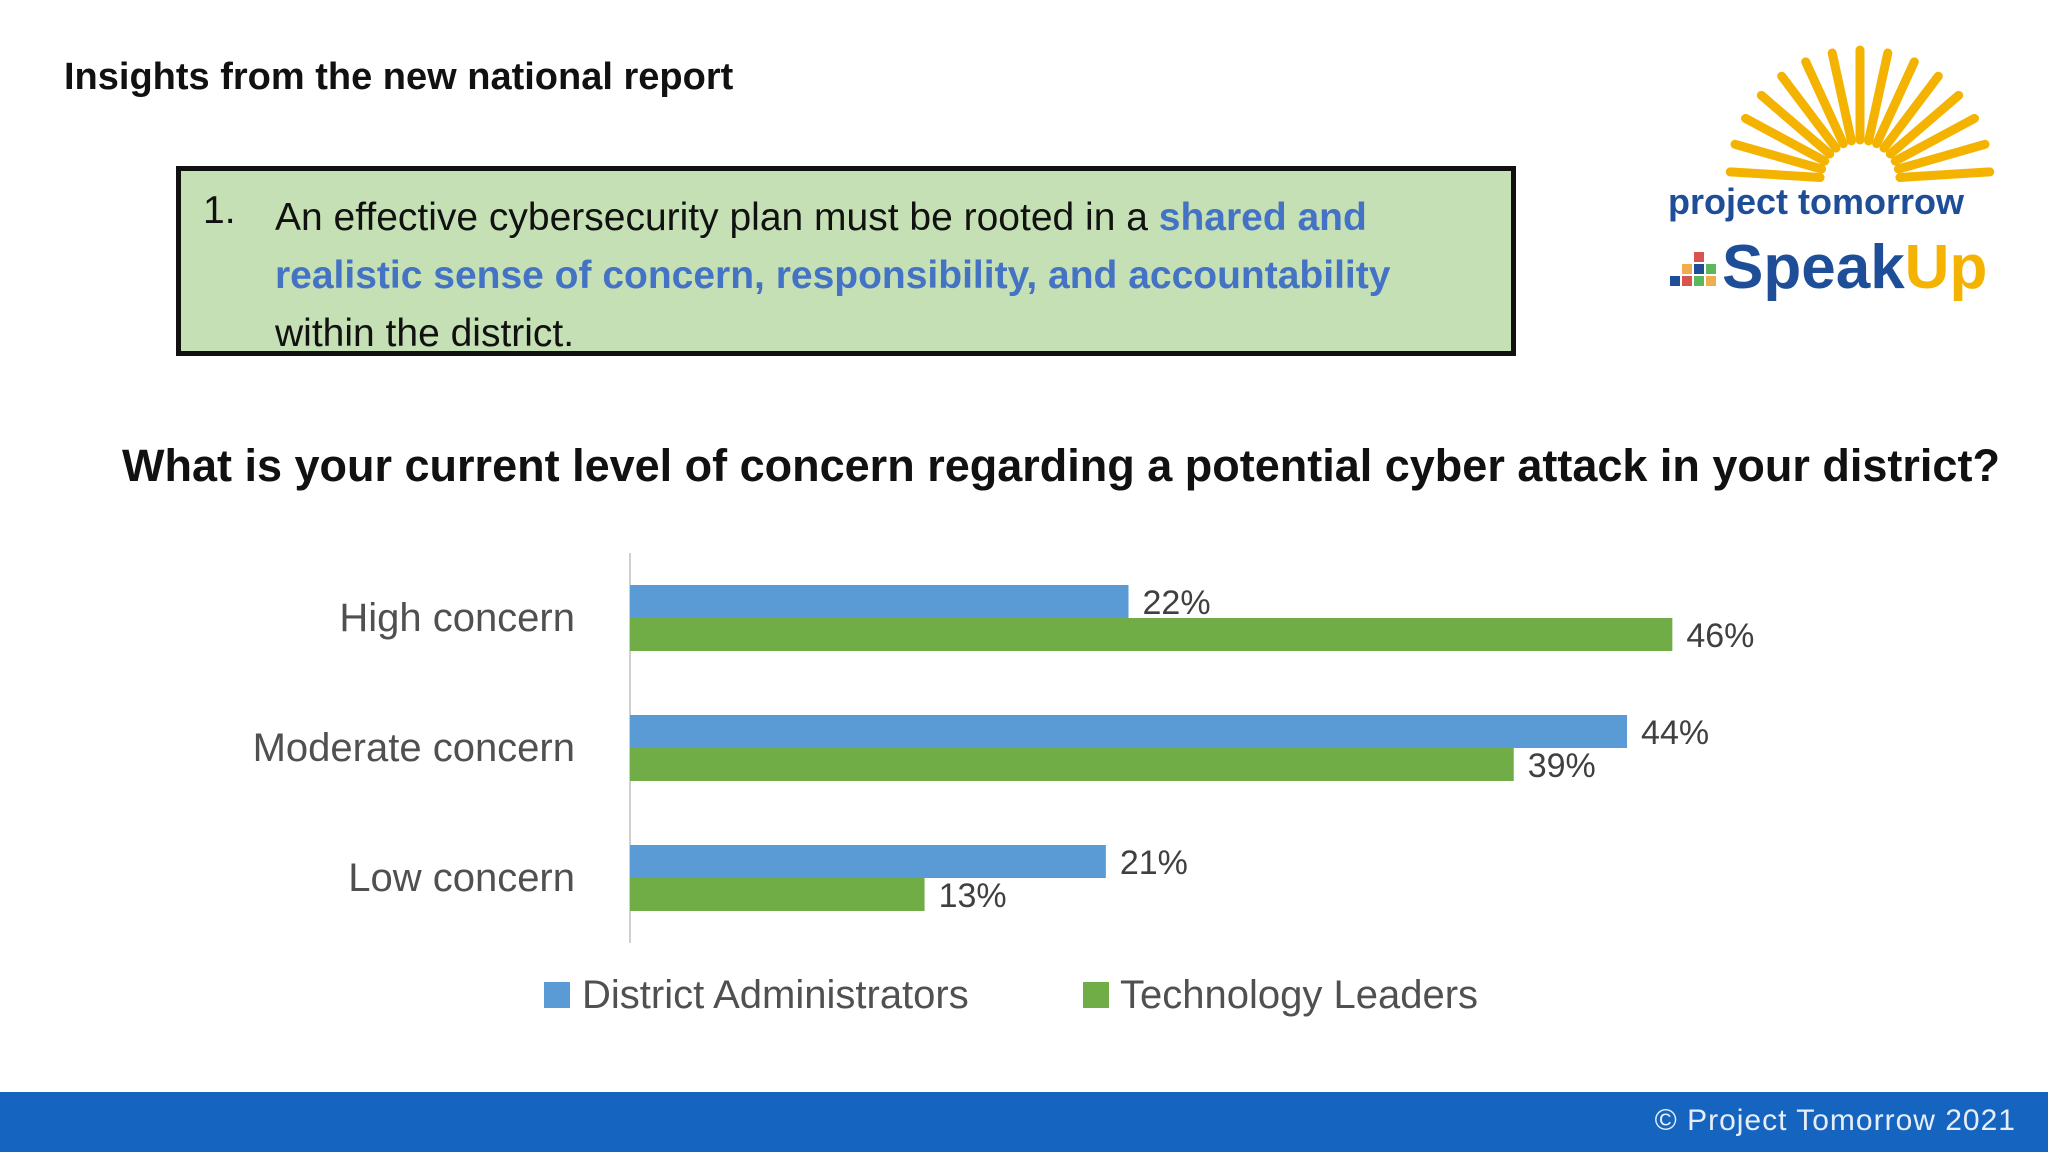  What do you see at coordinates (1675, 733) in the screenshot?
I see `data-label: 44%` at bounding box center [1675, 733].